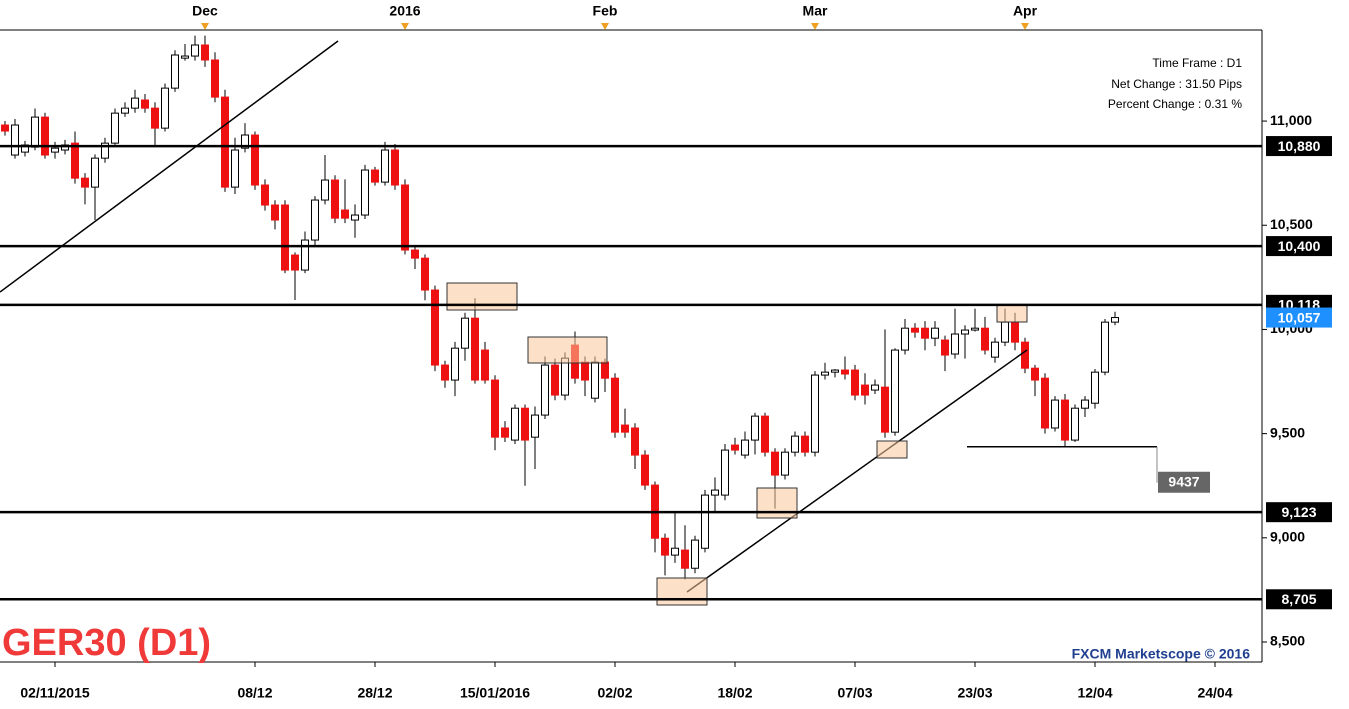 This screenshot has height=709, width=1349. Describe the element at coordinates (1291, 120) in the screenshot. I see `y-tick-label: 11,000` at that location.